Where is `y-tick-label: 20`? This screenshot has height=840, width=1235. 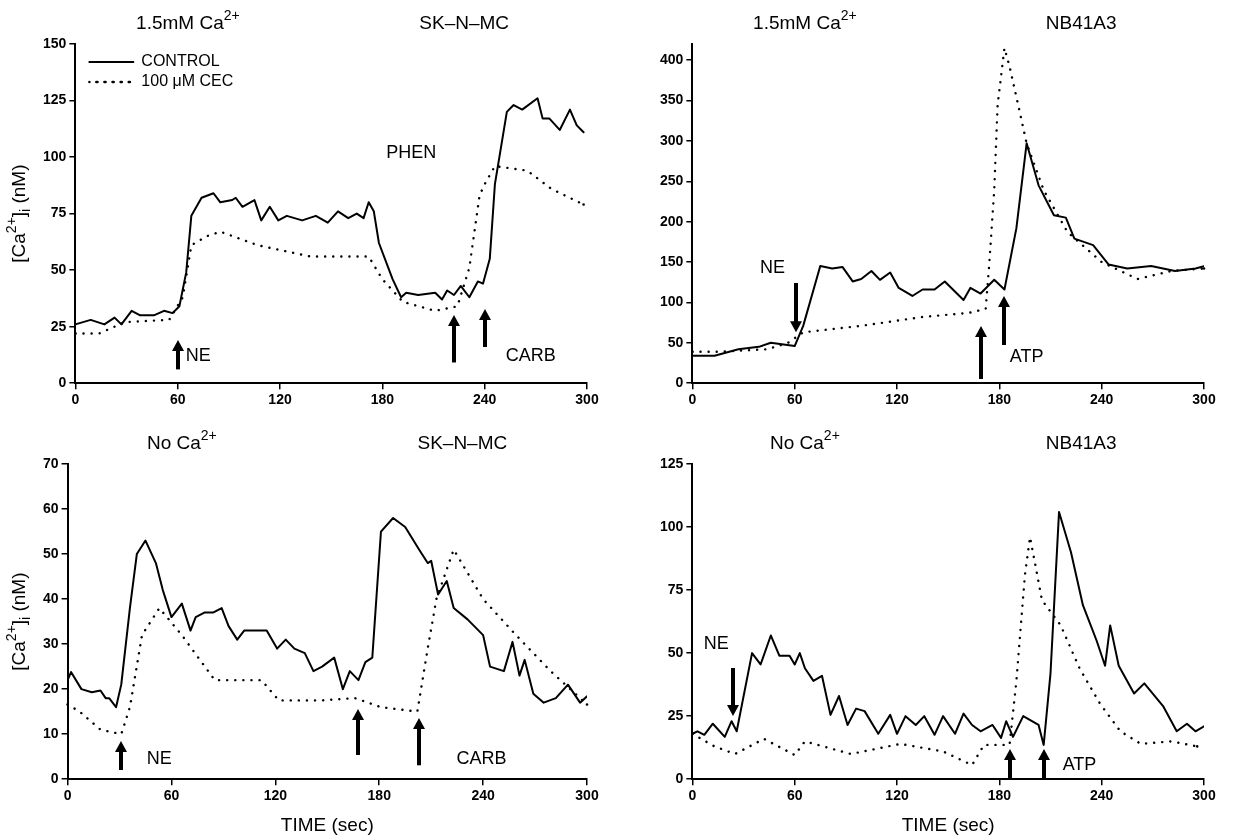
y-tick-label: 20 is located at coordinates (50, 688).